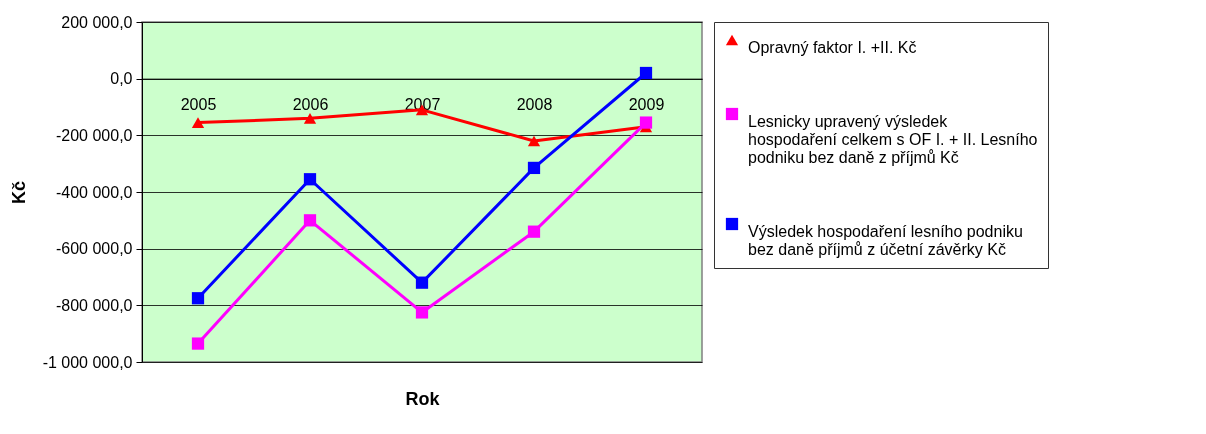  Describe the element at coordinates (885, 240) in the screenshot. I see `legend-label: Výsledek hospodaření lesního podniku bez daně příjmů z účetní závěrky Kč` at that location.